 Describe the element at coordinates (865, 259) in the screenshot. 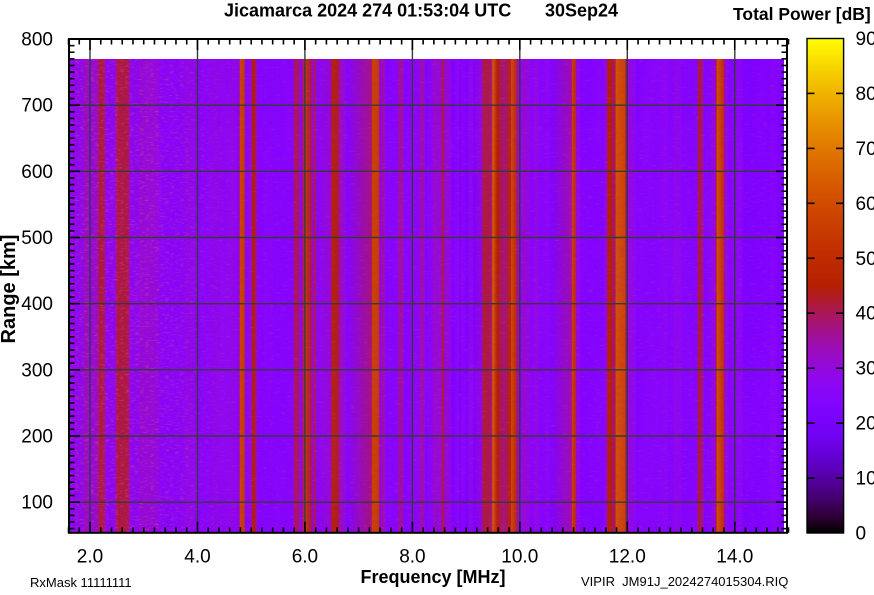

I see `svg-text: 50` at that location.